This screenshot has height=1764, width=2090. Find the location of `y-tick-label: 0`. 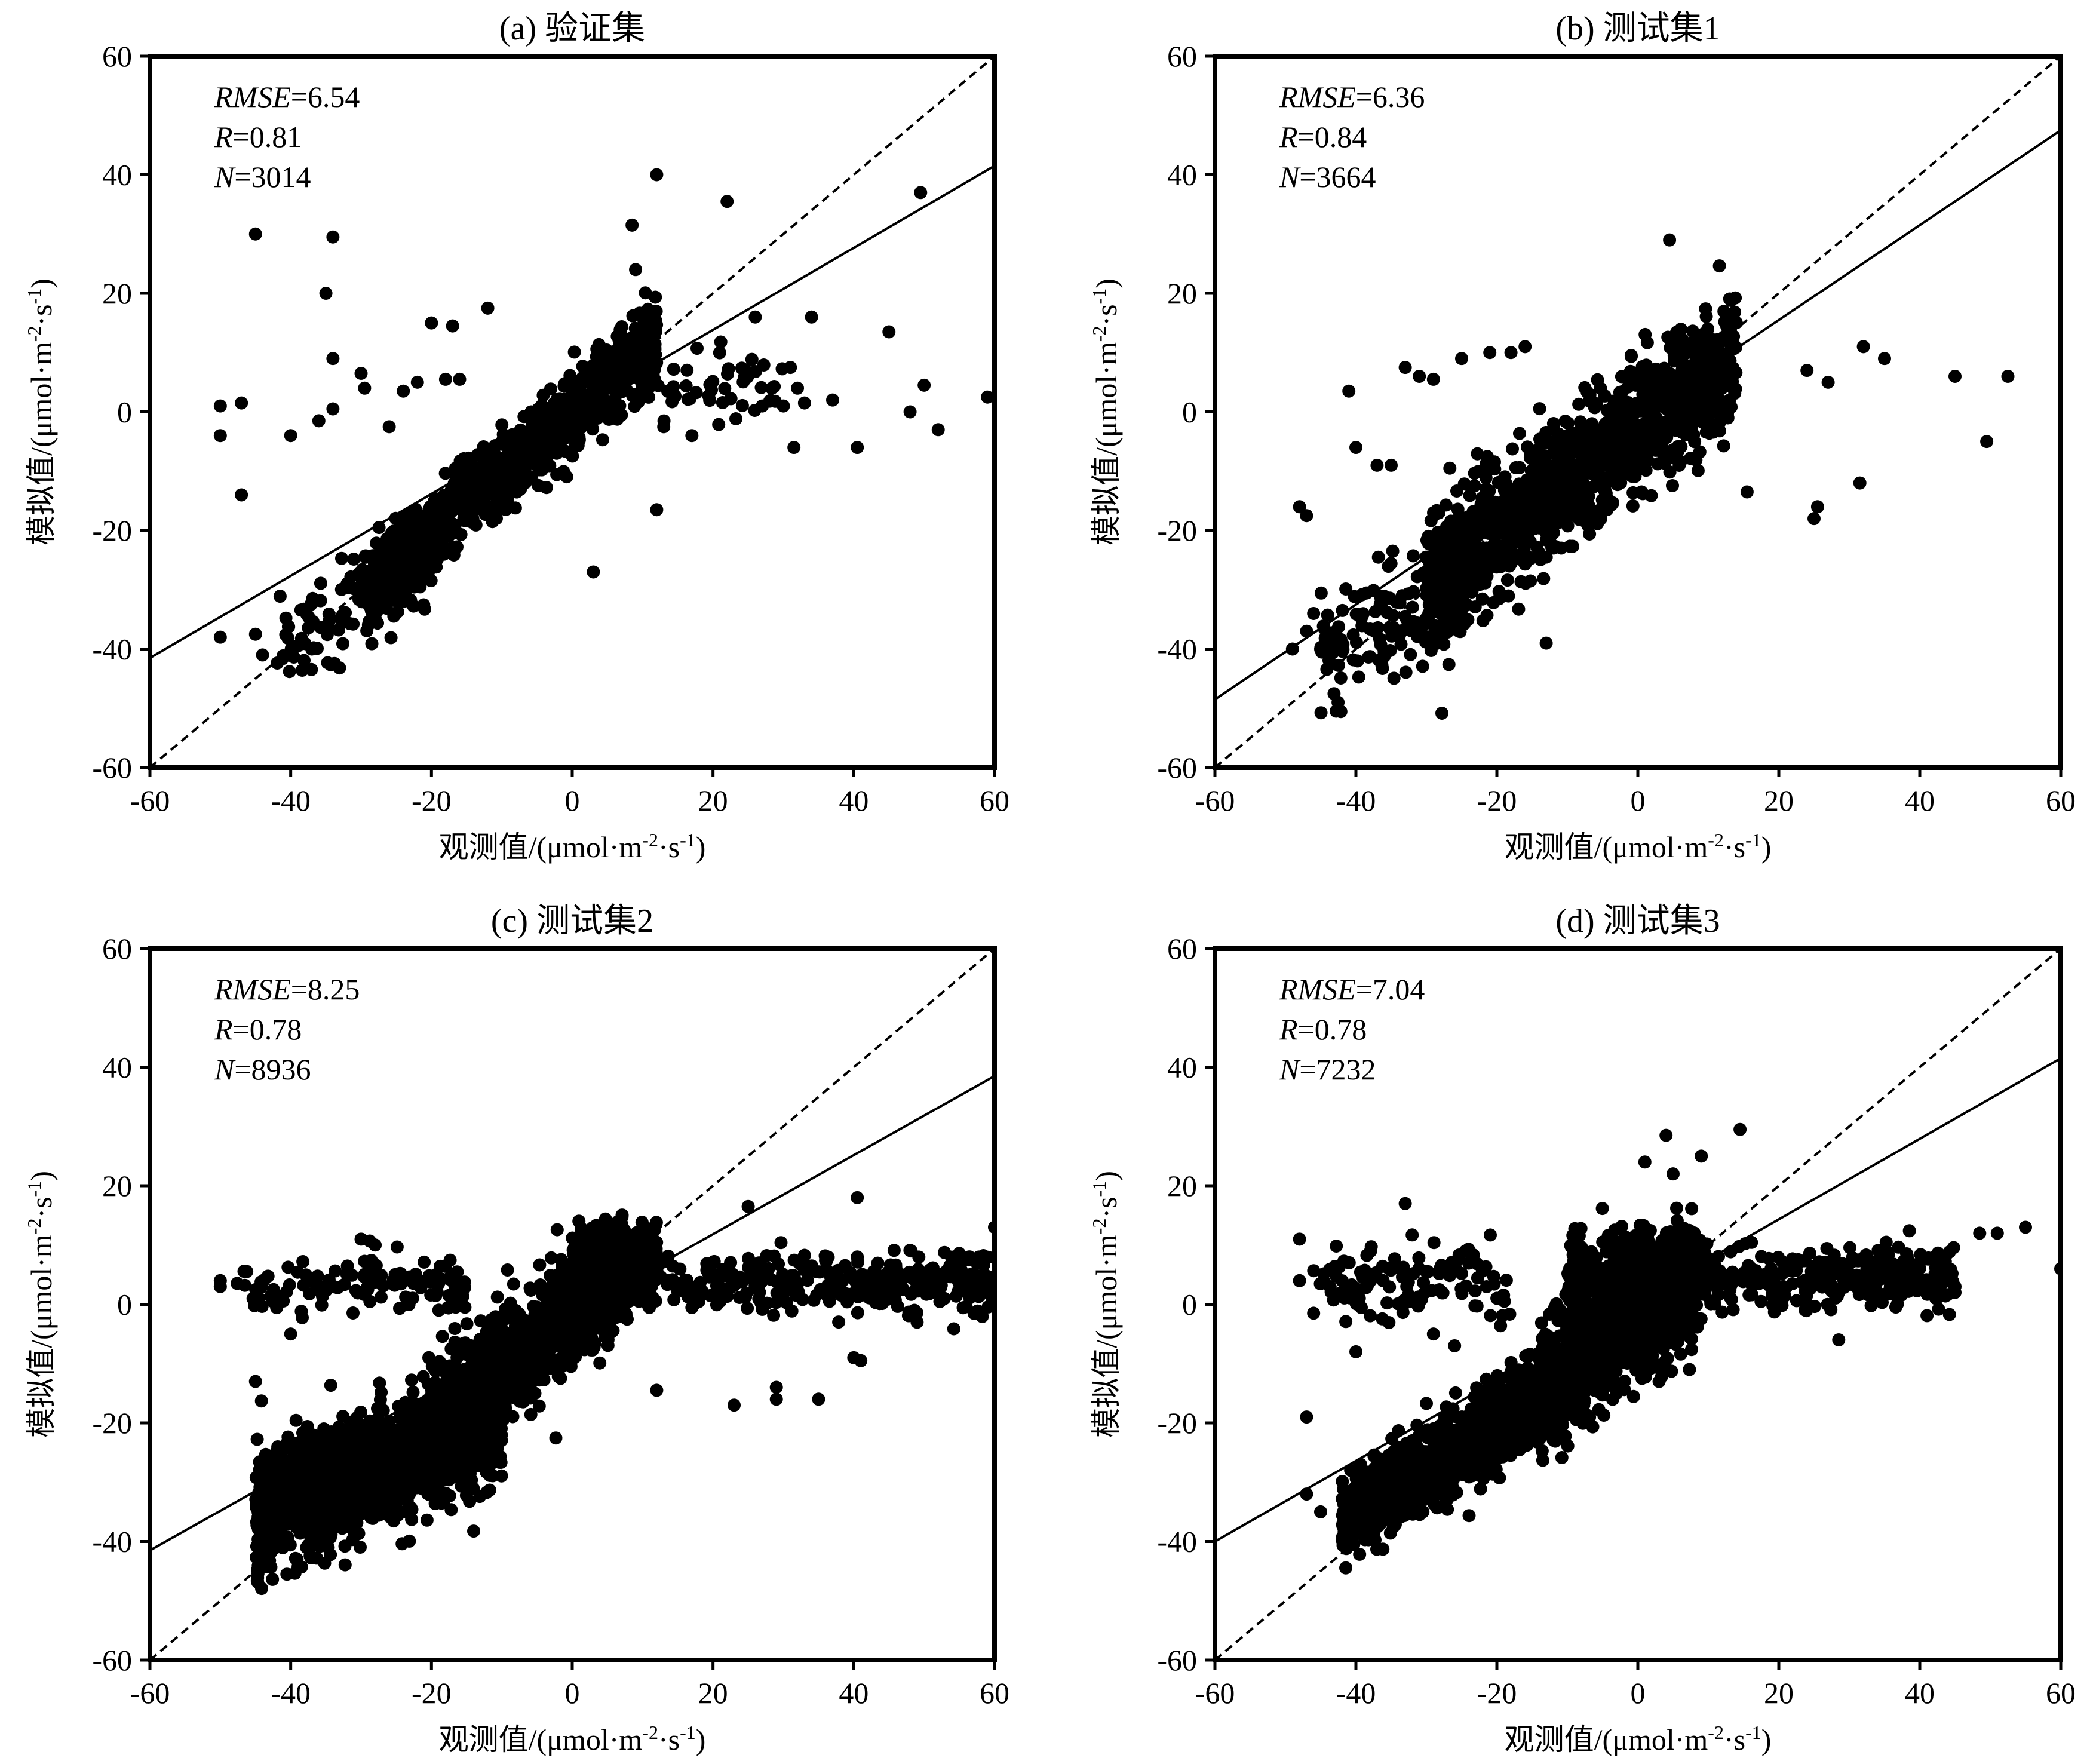

y-tick-label: 0 is located at coordinates (1189, 412).